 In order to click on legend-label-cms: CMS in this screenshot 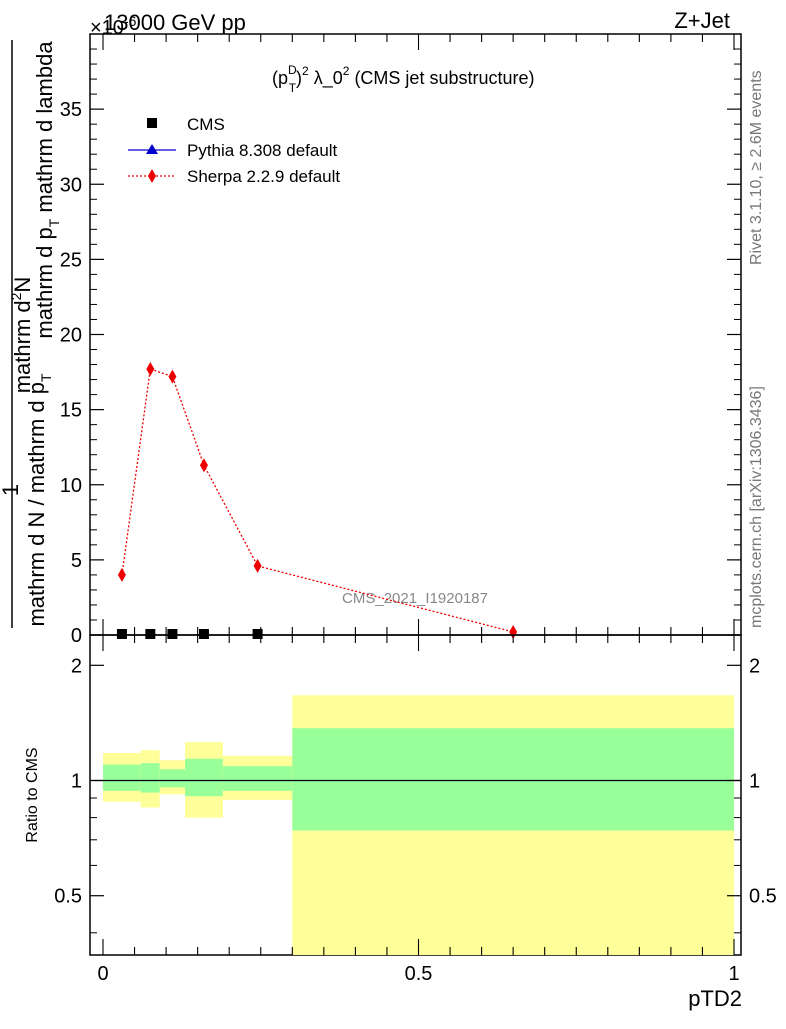, I will do `click(206, 124)`.